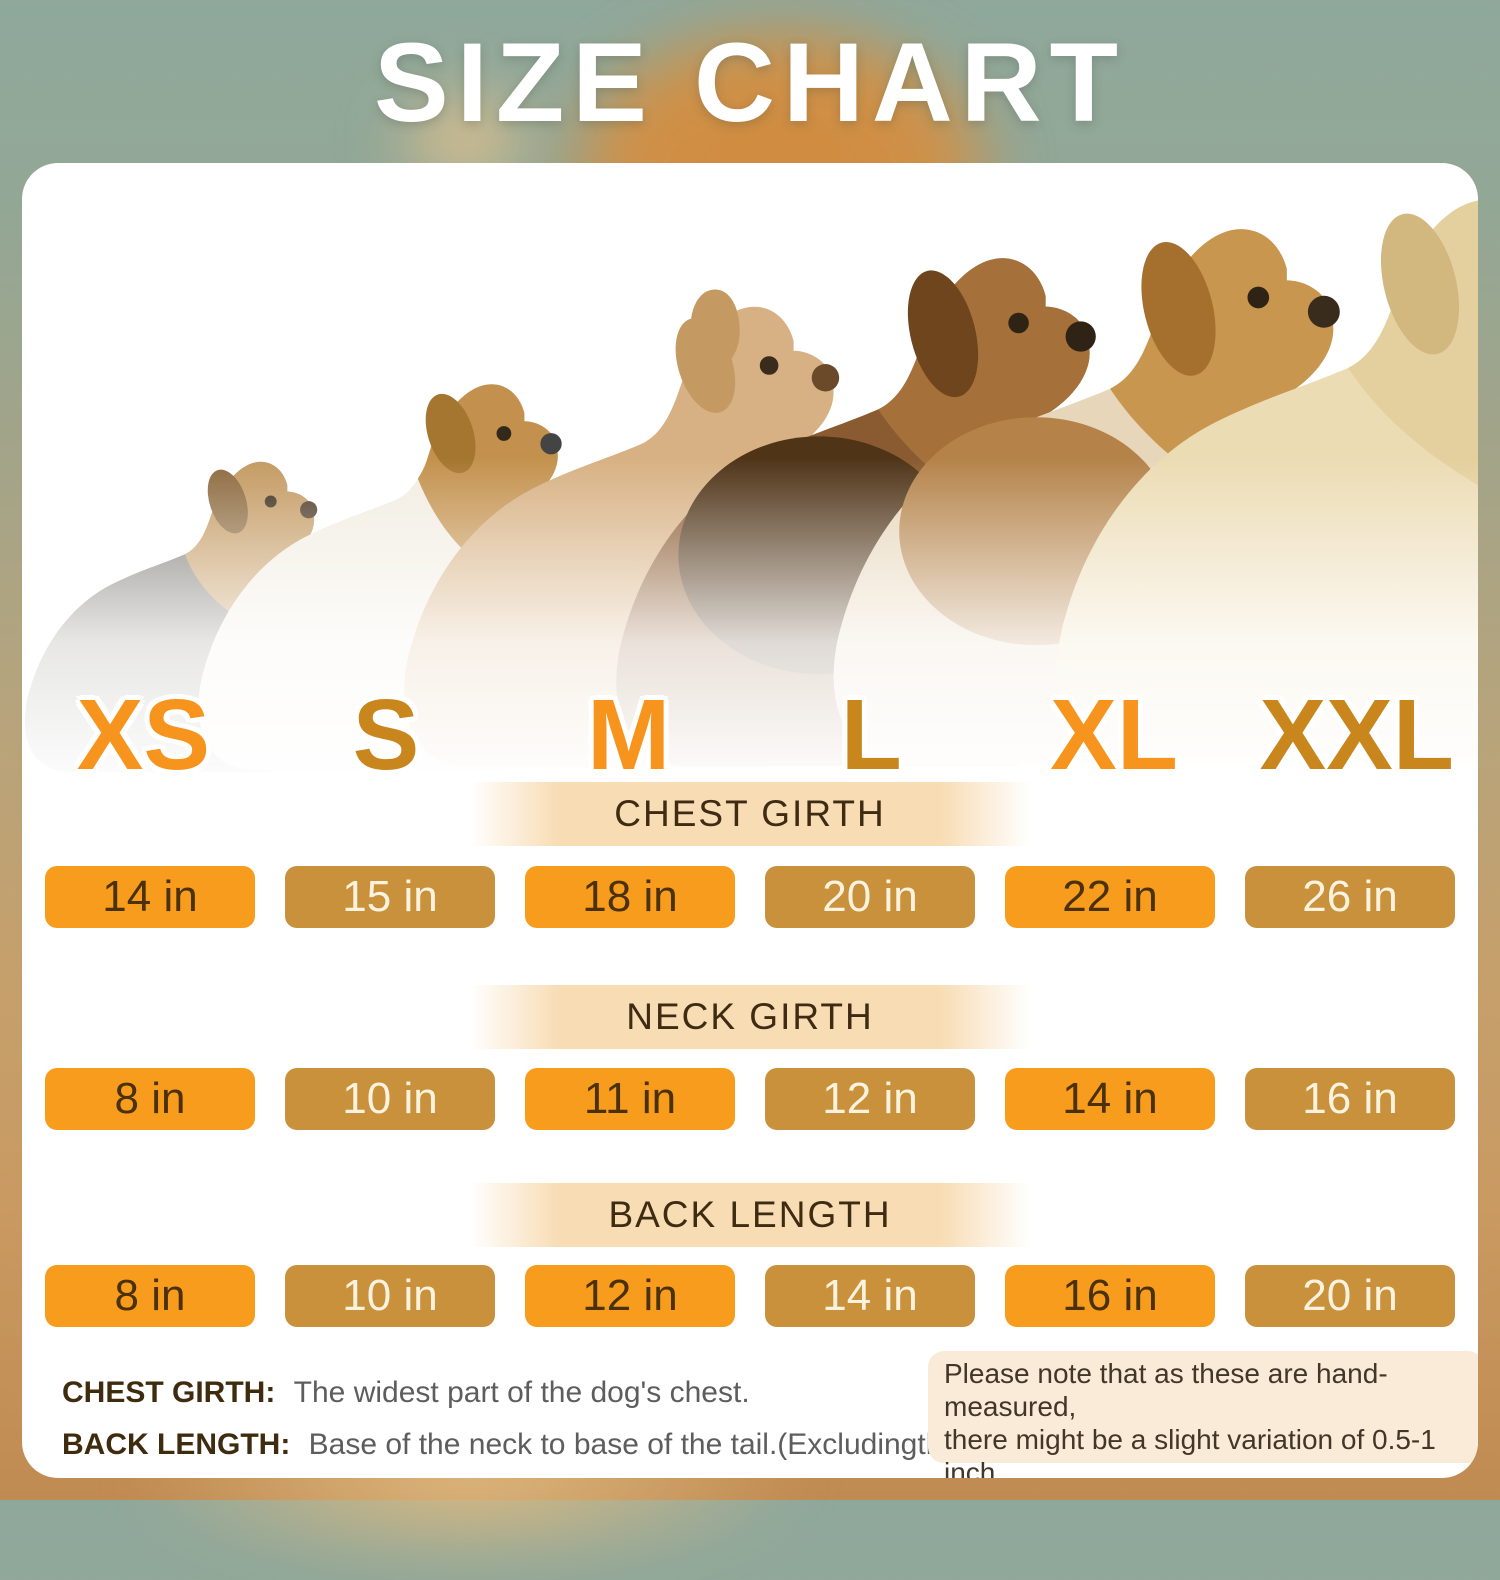 This screenshot has width=1500, height=1580. I want to click on back-length-header: BACK LENGTH, so click(750, 1215).